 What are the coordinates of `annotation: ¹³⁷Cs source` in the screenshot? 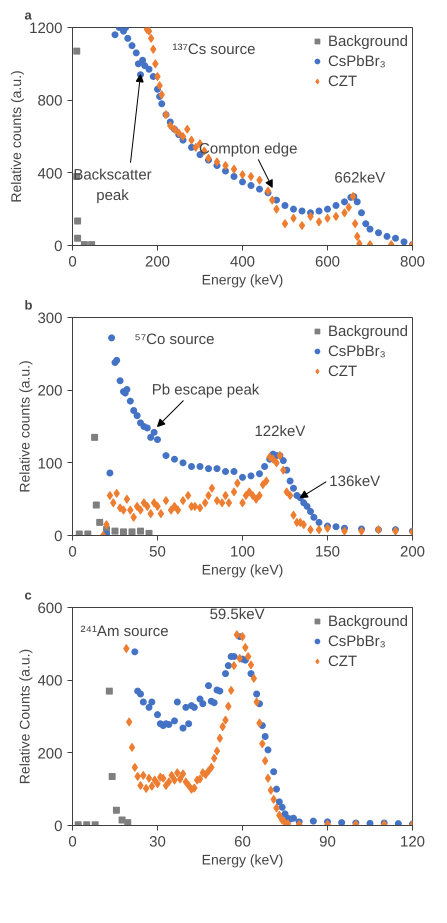 It's located at (214, 49).